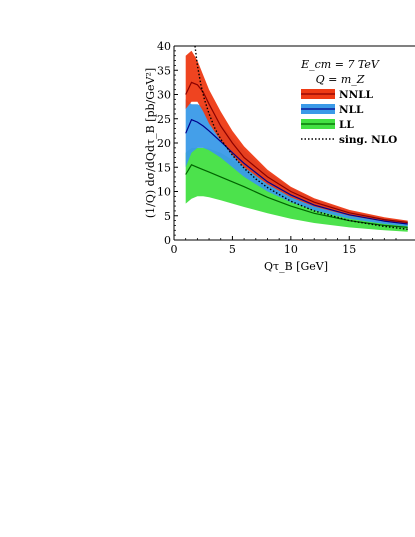  I want to click on y-axis-label: (1/Q) dσ/dQdτ_B [pb/GeV²], so click(150, 143).